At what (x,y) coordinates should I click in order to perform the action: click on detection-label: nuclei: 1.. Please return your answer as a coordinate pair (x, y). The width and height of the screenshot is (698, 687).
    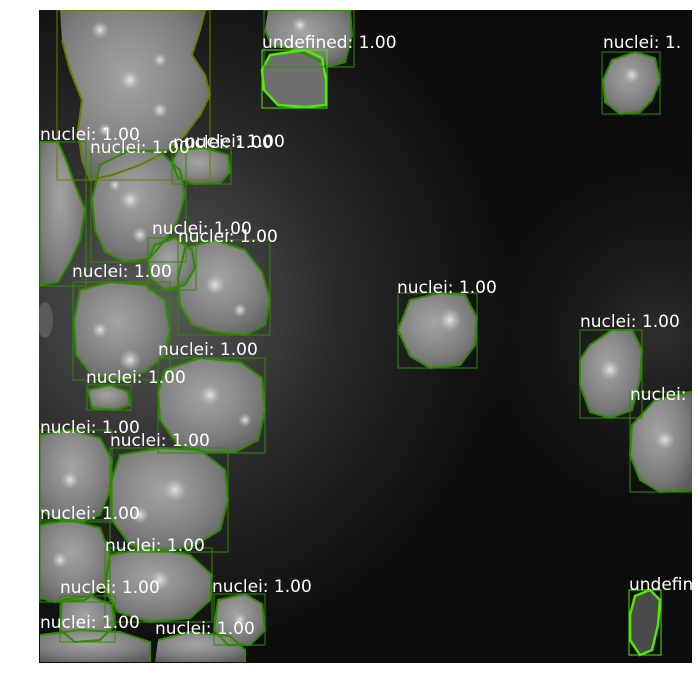
    Looking at the image, I should click on (642, 43).